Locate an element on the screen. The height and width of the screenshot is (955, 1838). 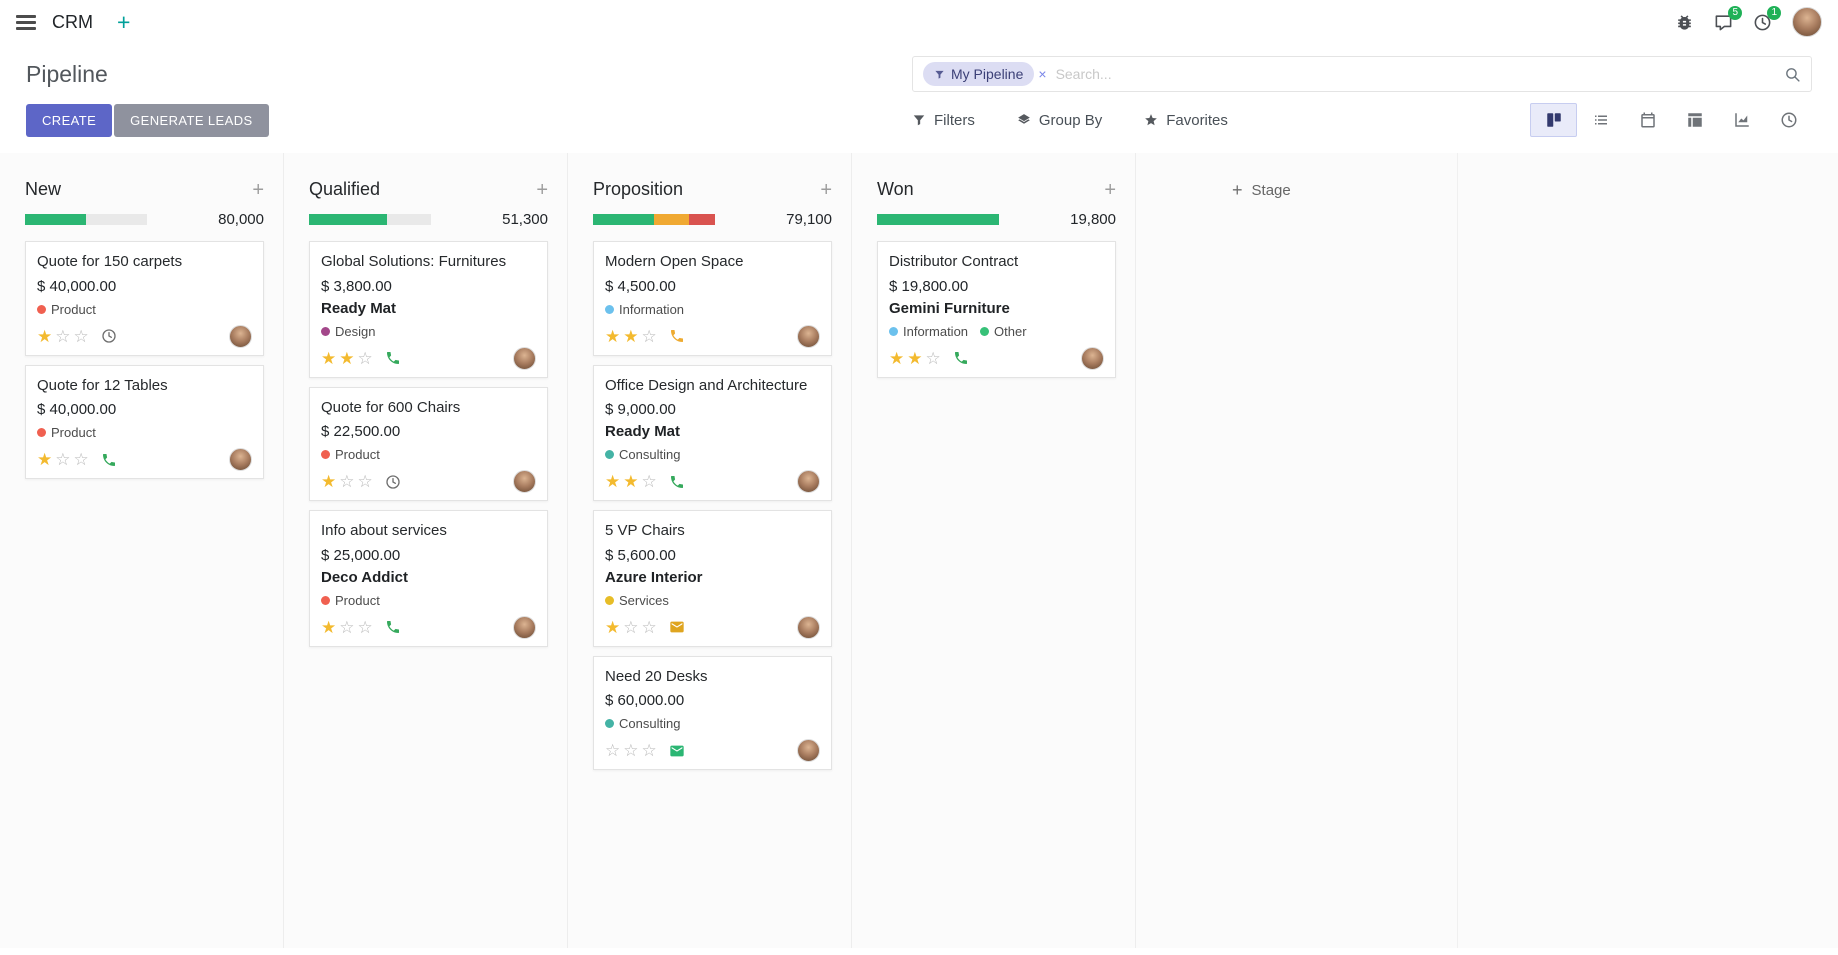
app-name: CRM is located at coordinates (72, 21).